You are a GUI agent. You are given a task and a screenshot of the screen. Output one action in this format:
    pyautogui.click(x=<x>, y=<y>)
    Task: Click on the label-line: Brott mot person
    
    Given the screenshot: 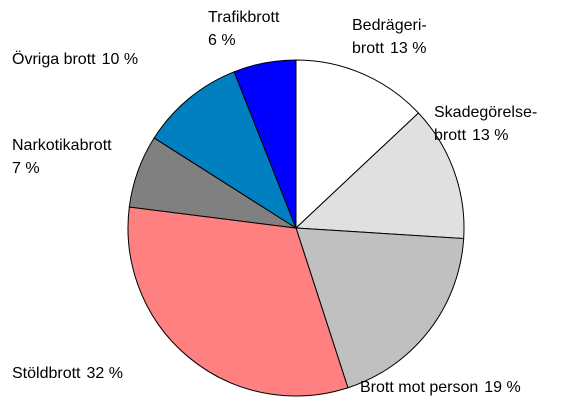 What is the action you would take?
    pyautogui.click(x=419, y=387)
    